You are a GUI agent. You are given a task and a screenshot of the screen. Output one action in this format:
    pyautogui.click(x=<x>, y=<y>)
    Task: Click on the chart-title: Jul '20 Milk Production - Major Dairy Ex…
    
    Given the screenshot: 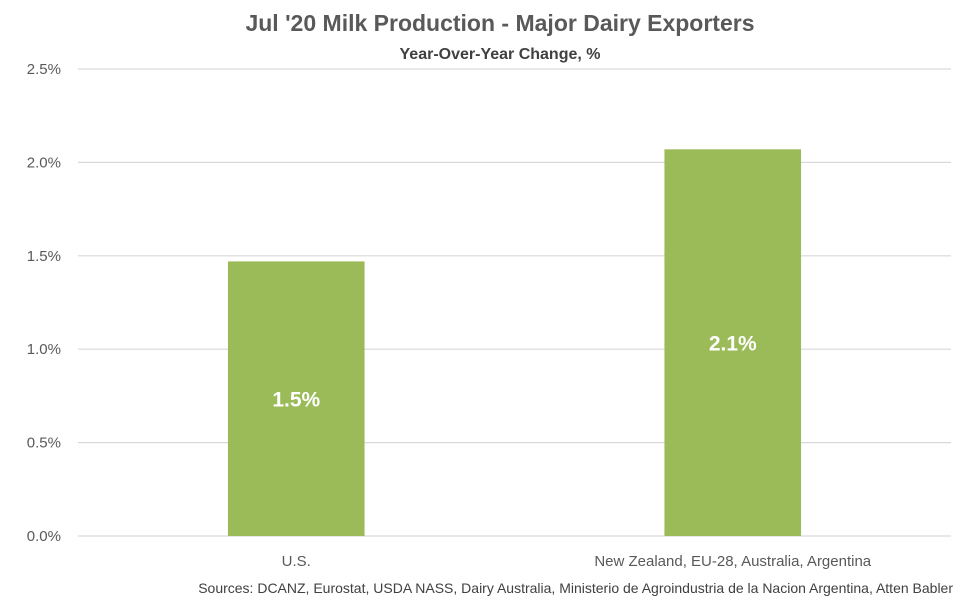 What is the action you would take?
    pyautogui.click(x=499, y=23)
    